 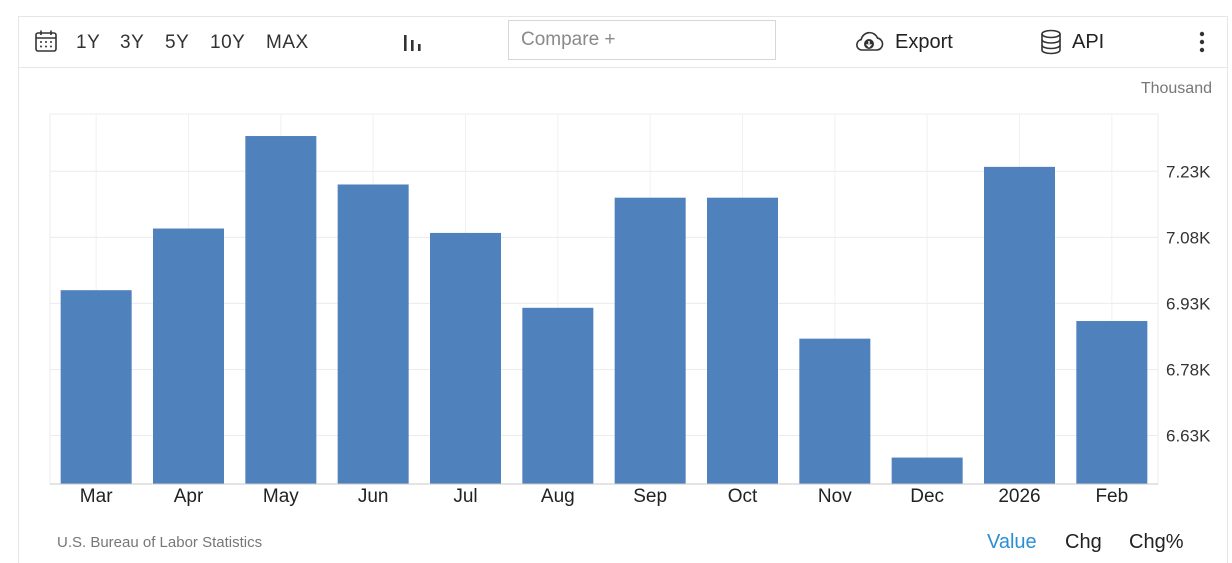 What do you see at coordinates (228, 42) in the screenshot?
I see `range-10y-button: 10Y` at bounding box center [228, 42].